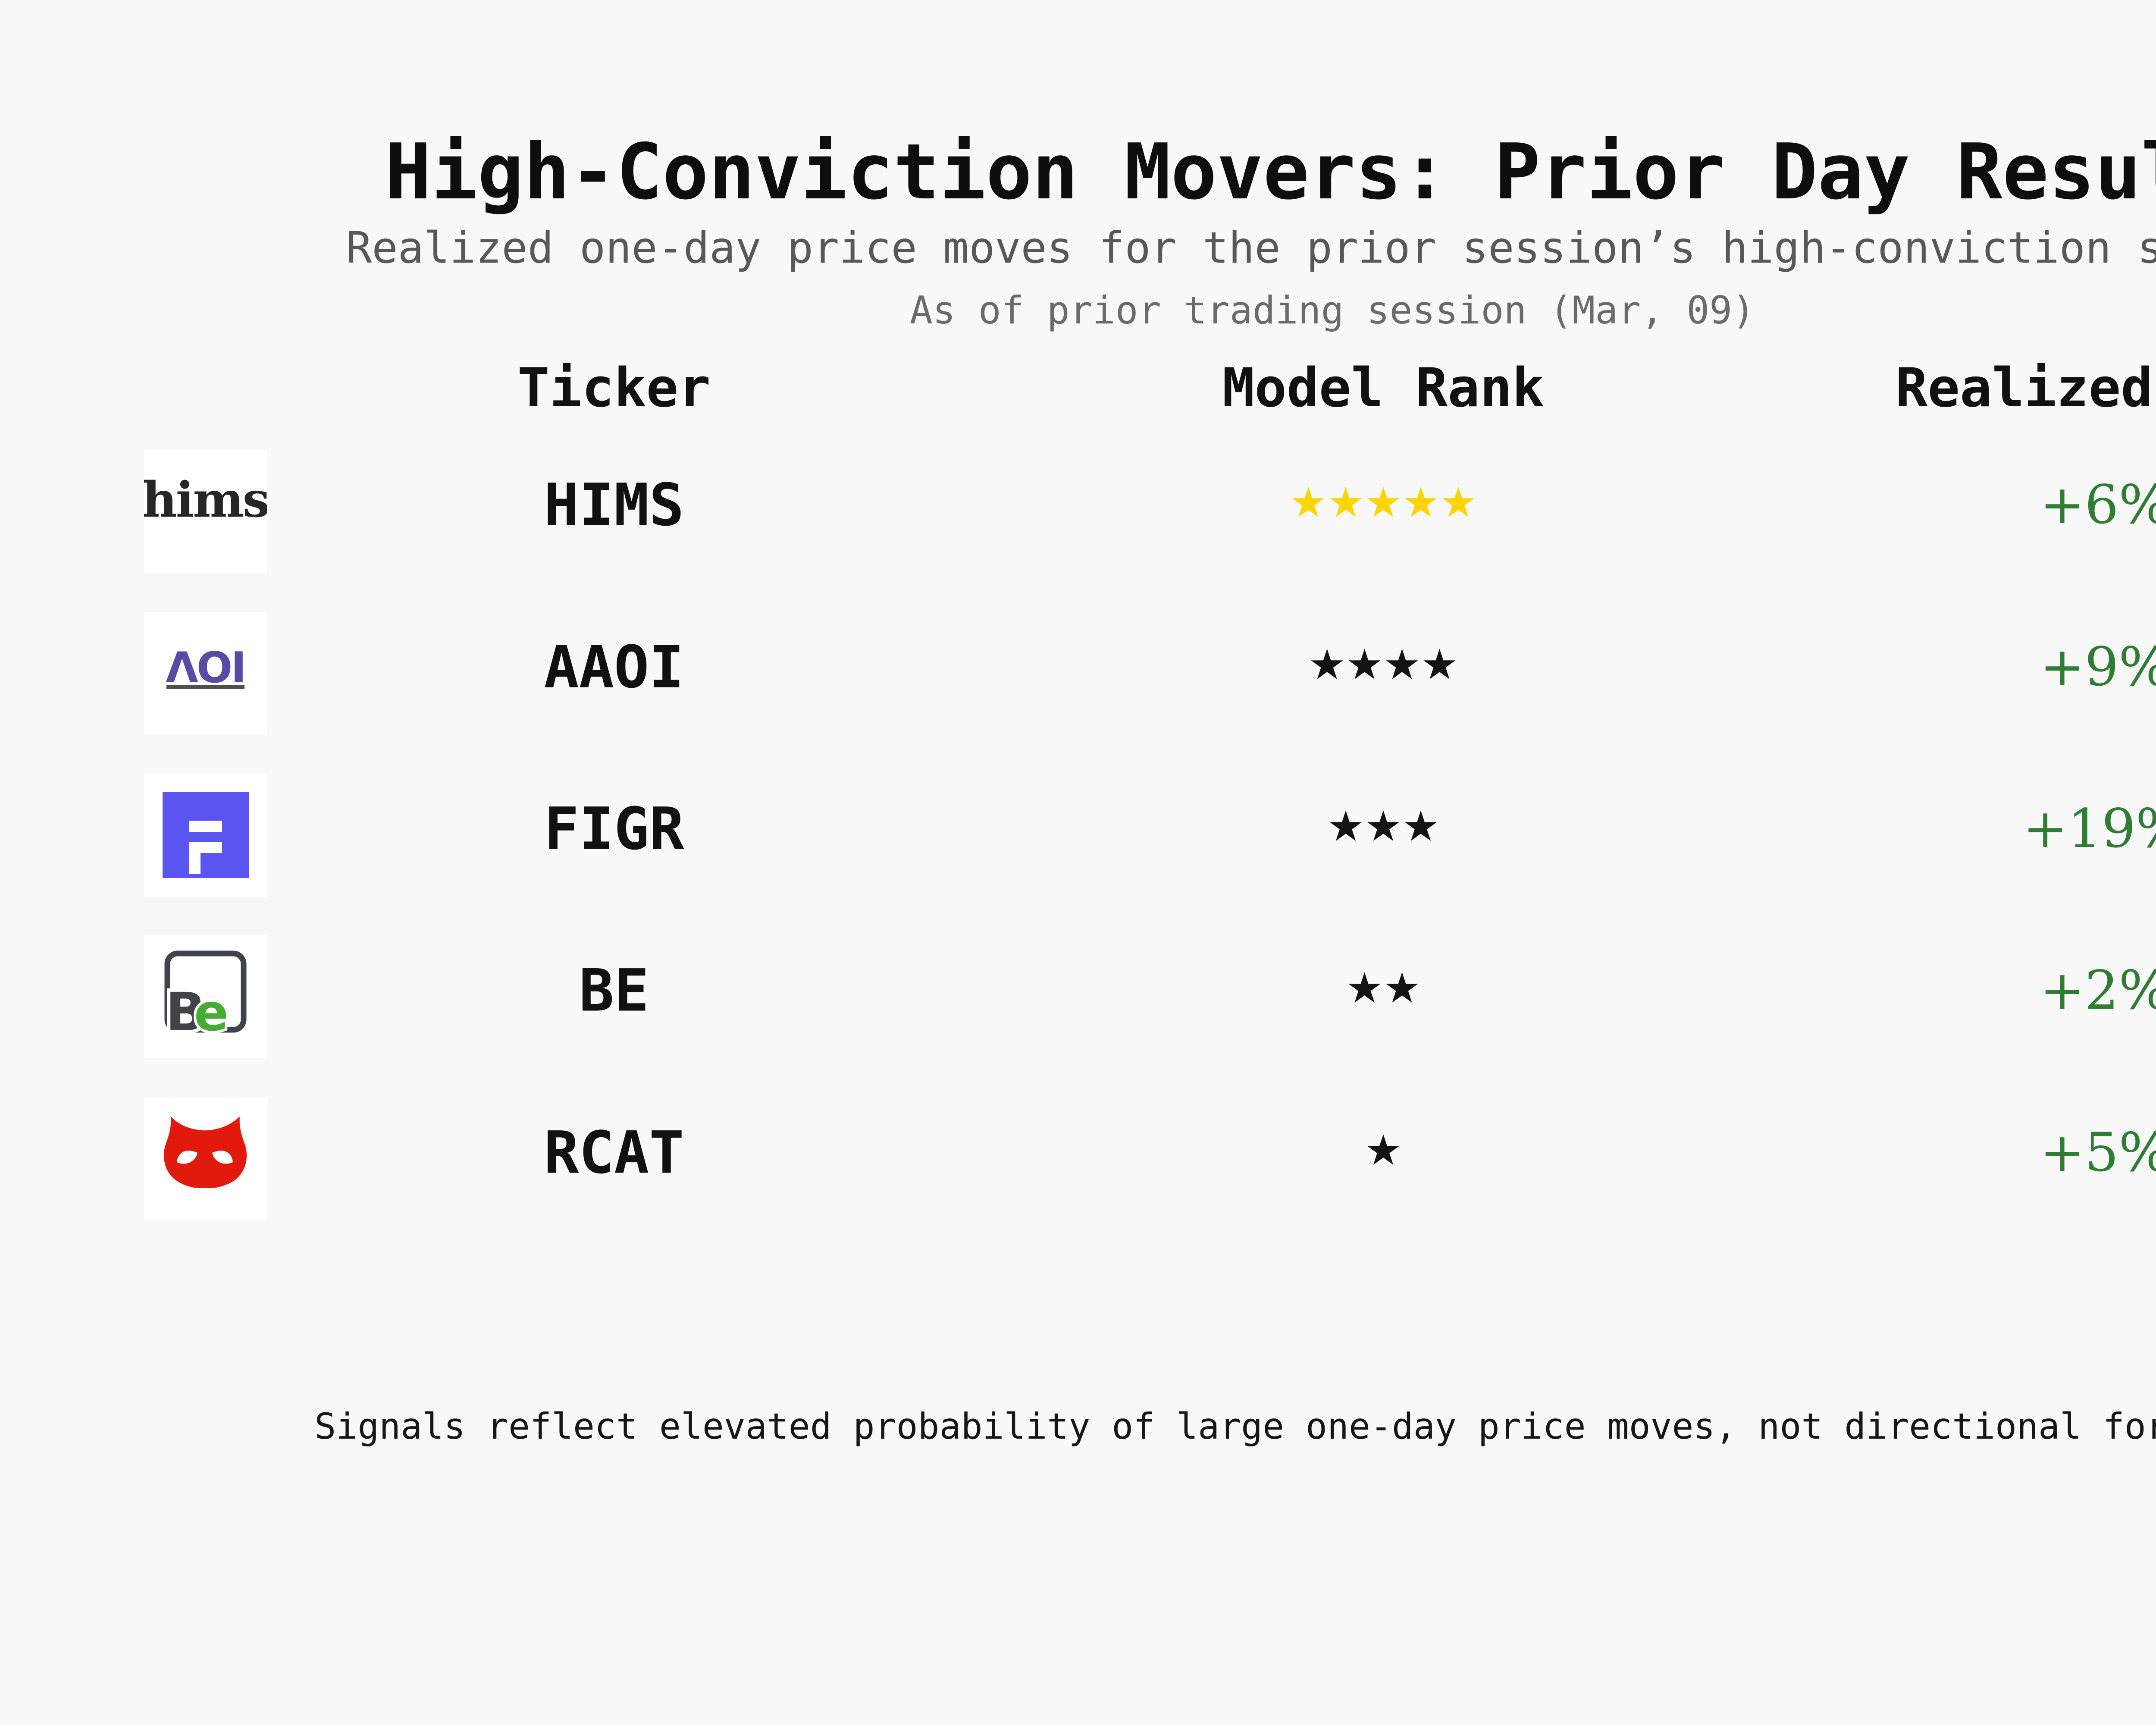 The height and width of the screenshot is (1725, 2156). What do you see at coordinates (614, 991) in the screenshot?
I see `ticker-label: BE` at bounding box center [614, 991].